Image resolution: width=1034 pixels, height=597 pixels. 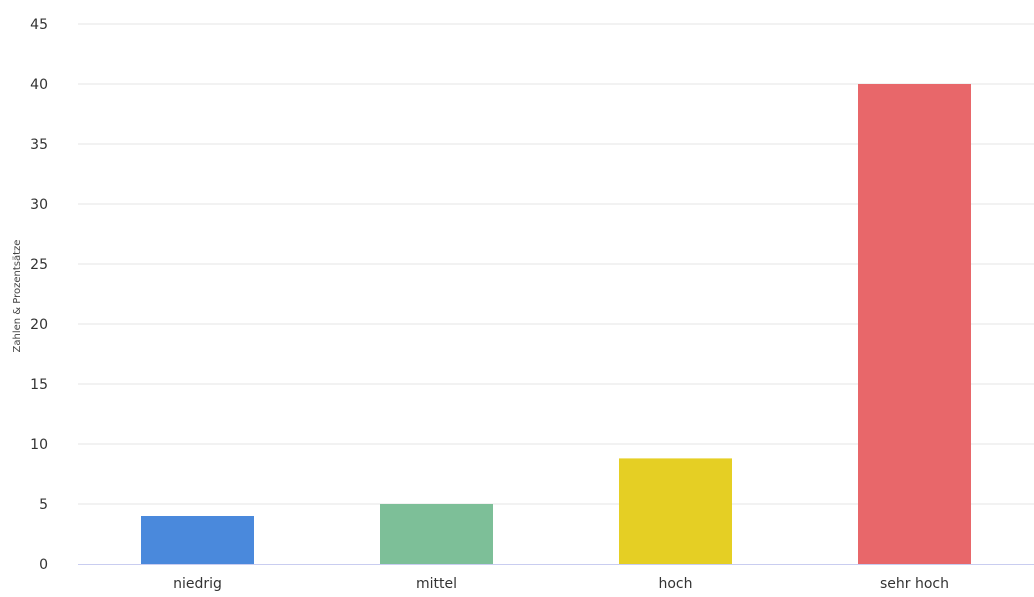 What do you see at coordinates (39, 205) in the screenshot?
I see `y-tick-label: 30` at bounding box center [39, 205].